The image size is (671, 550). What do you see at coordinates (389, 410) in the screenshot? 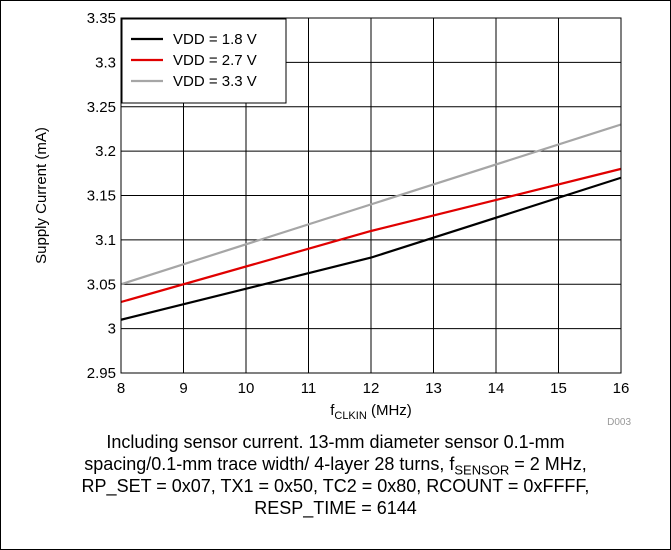
I see `x-axis-title-unit: (MHz)` at bounding box center [389, 410].